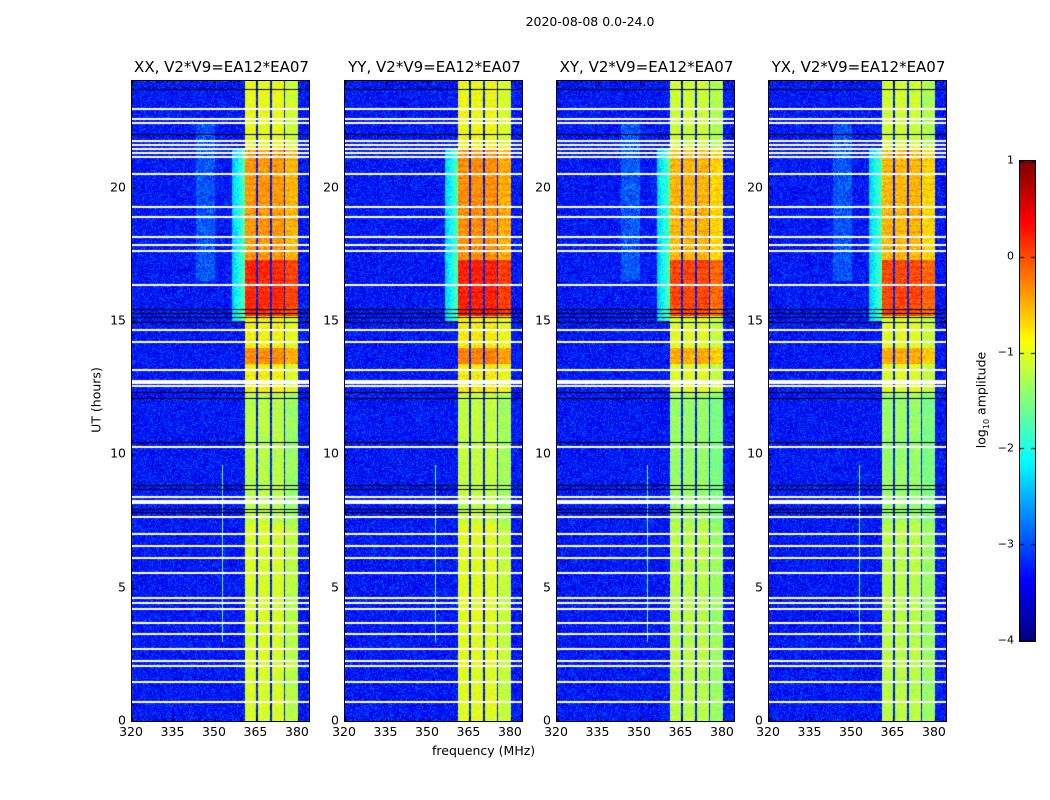  Describe the element at coordinates (645, 401) in the screenshot. I see `heatmap-panel-xy` at that location.